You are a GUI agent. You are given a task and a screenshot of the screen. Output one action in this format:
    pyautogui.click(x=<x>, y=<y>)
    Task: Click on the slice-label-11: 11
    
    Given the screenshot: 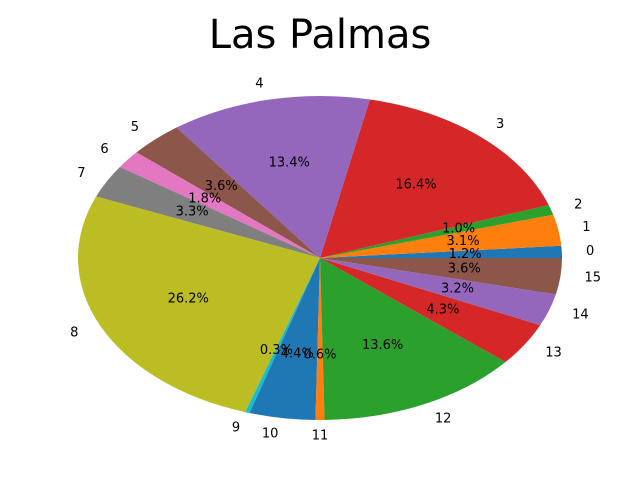 What is the action you would take?
    pyautogui.click(x=320, y=436)
    